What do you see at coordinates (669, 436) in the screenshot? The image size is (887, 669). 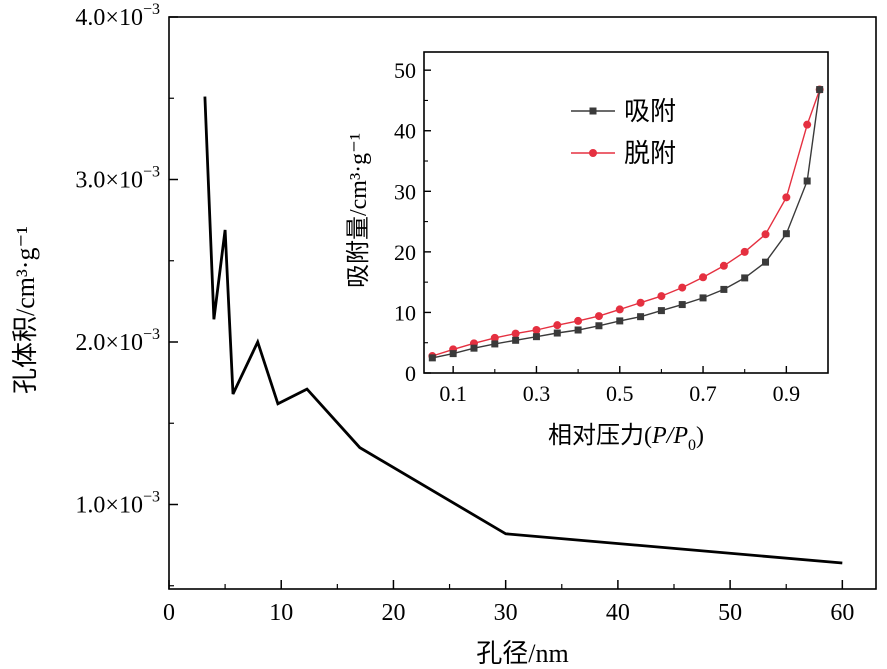 I see `inset-x-label-var: P/P` at bounding box center [669, 436].